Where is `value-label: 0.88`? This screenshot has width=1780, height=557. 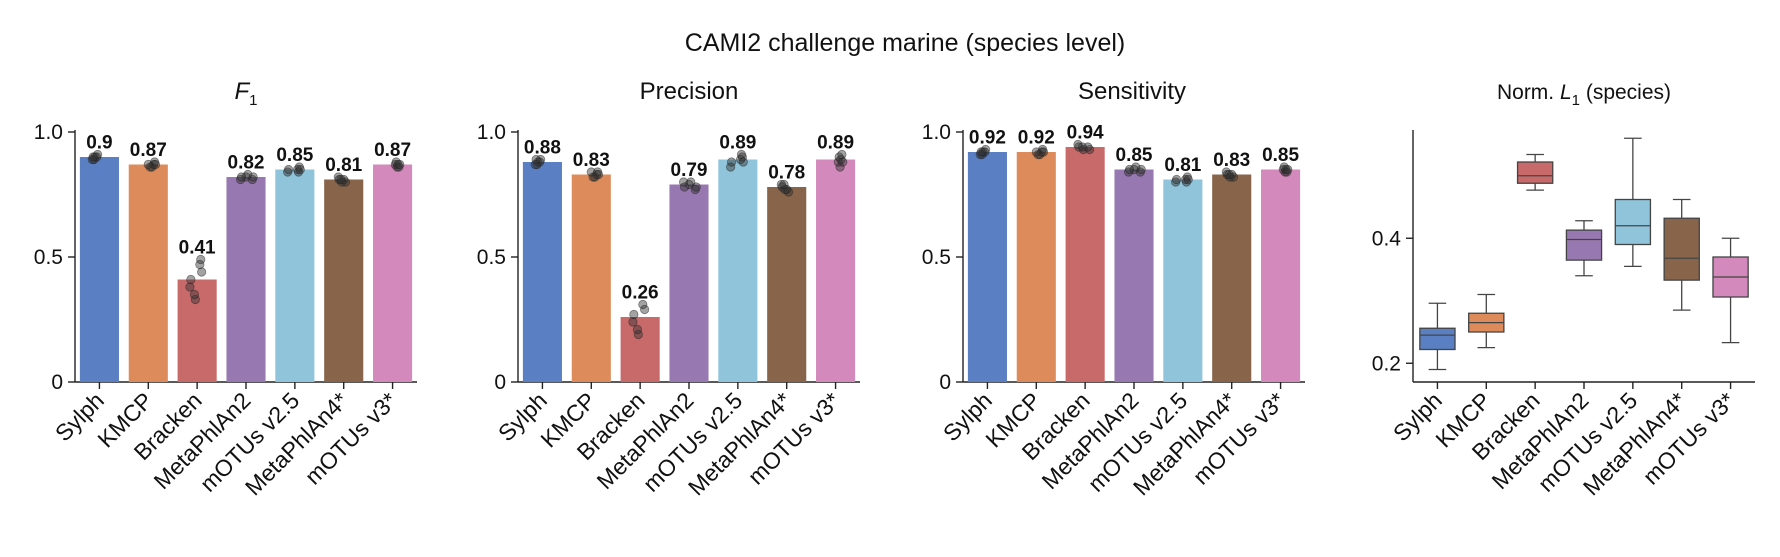 value-label: 0.88 is located at coordinates (542, 148).